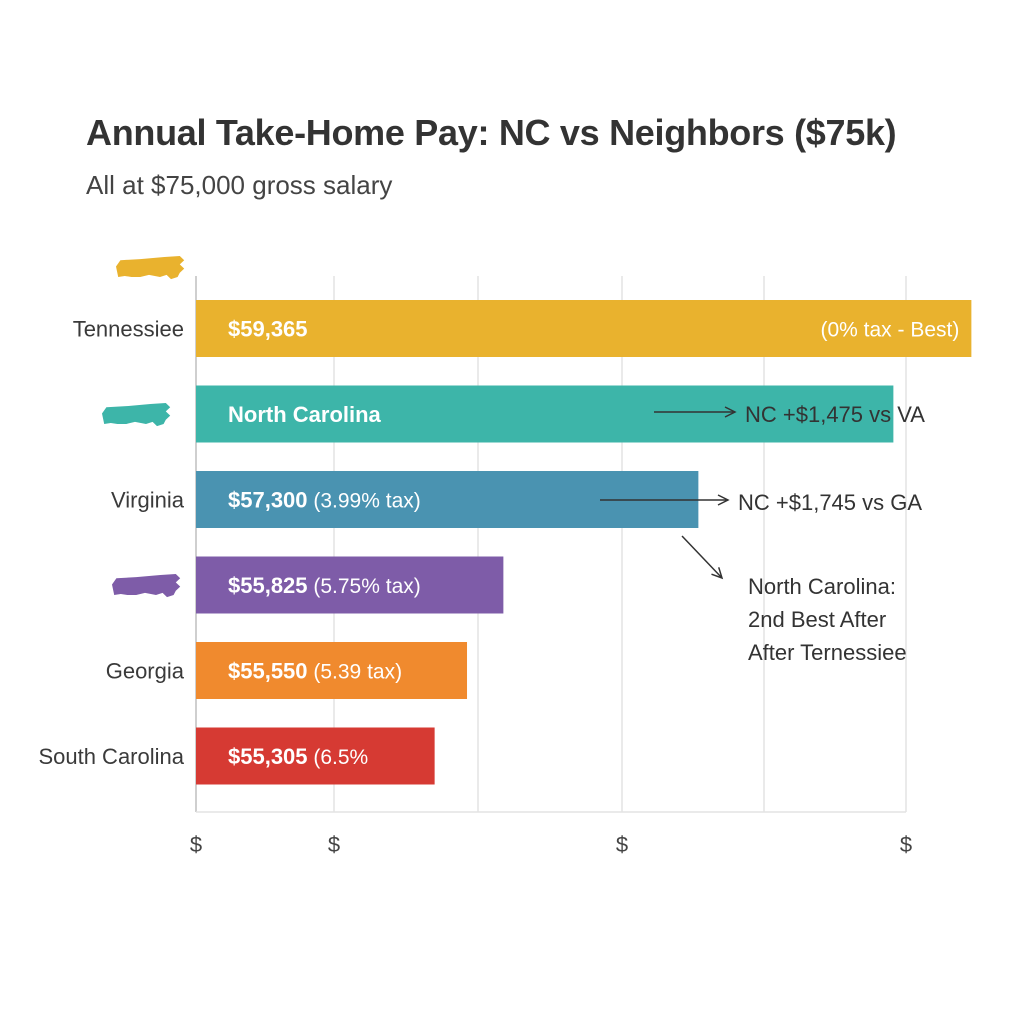 The width and height of the screenshot is (1024, 1024). I want to click on annotation-va: NC +$1,475 vs VA, so click(835, 414).